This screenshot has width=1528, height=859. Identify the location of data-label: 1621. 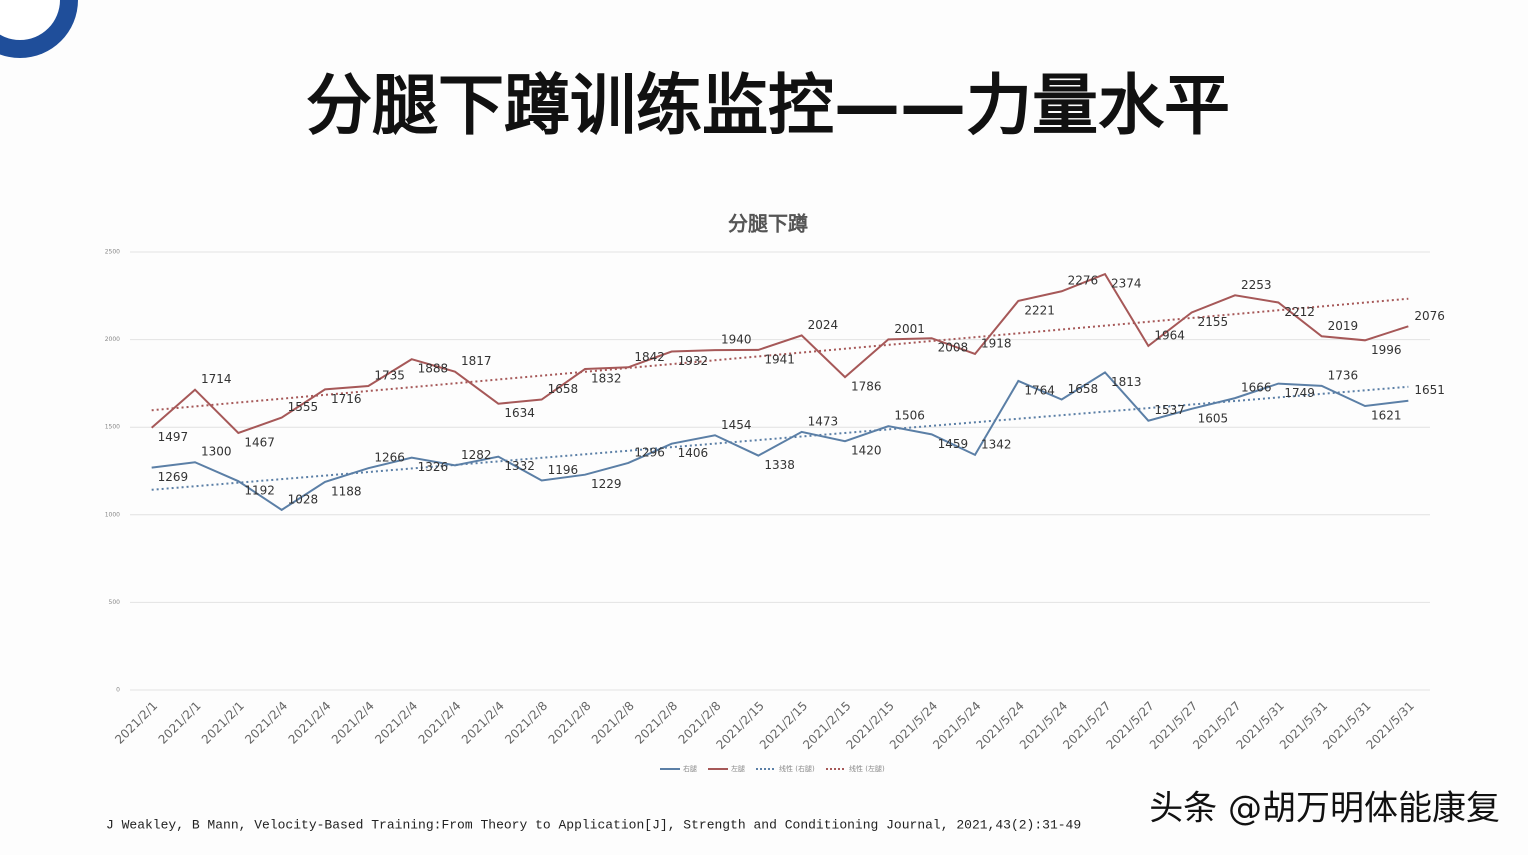
(1386, 416).